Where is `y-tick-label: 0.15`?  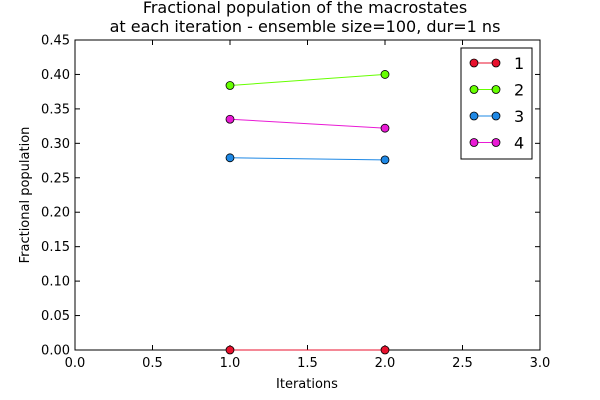
y-tick-label: 0.15 is located at coordinates (55, 247).